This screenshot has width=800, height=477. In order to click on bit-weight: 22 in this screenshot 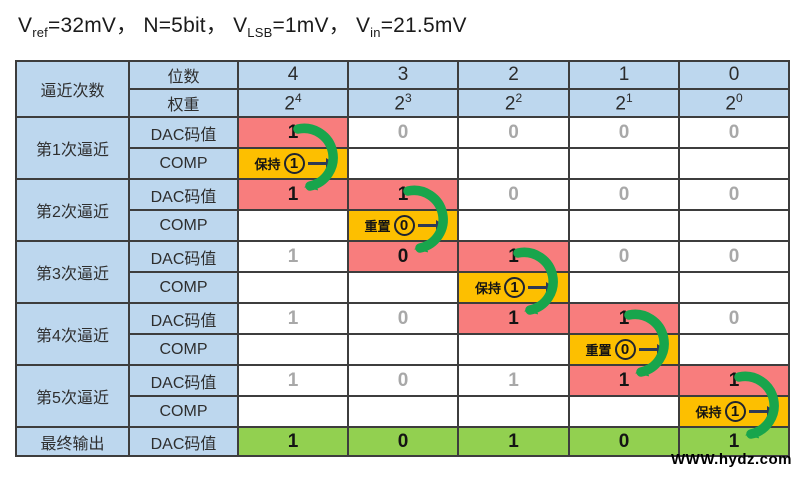, I will do `click(513, 103)`.